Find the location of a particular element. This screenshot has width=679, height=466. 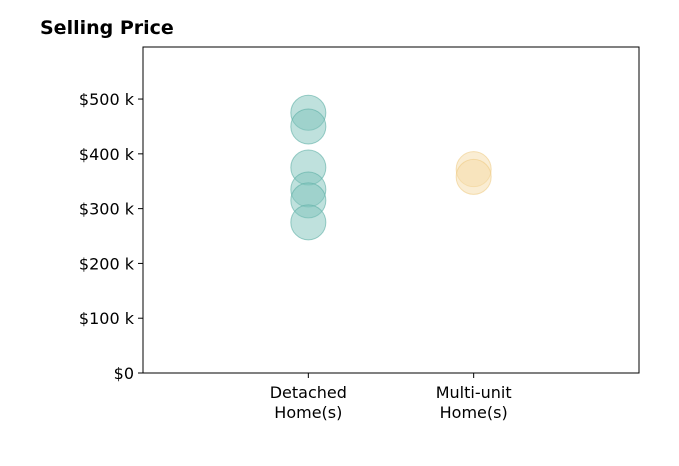

y-tick-label-3: $300 k is located at coordinates (107, 209).